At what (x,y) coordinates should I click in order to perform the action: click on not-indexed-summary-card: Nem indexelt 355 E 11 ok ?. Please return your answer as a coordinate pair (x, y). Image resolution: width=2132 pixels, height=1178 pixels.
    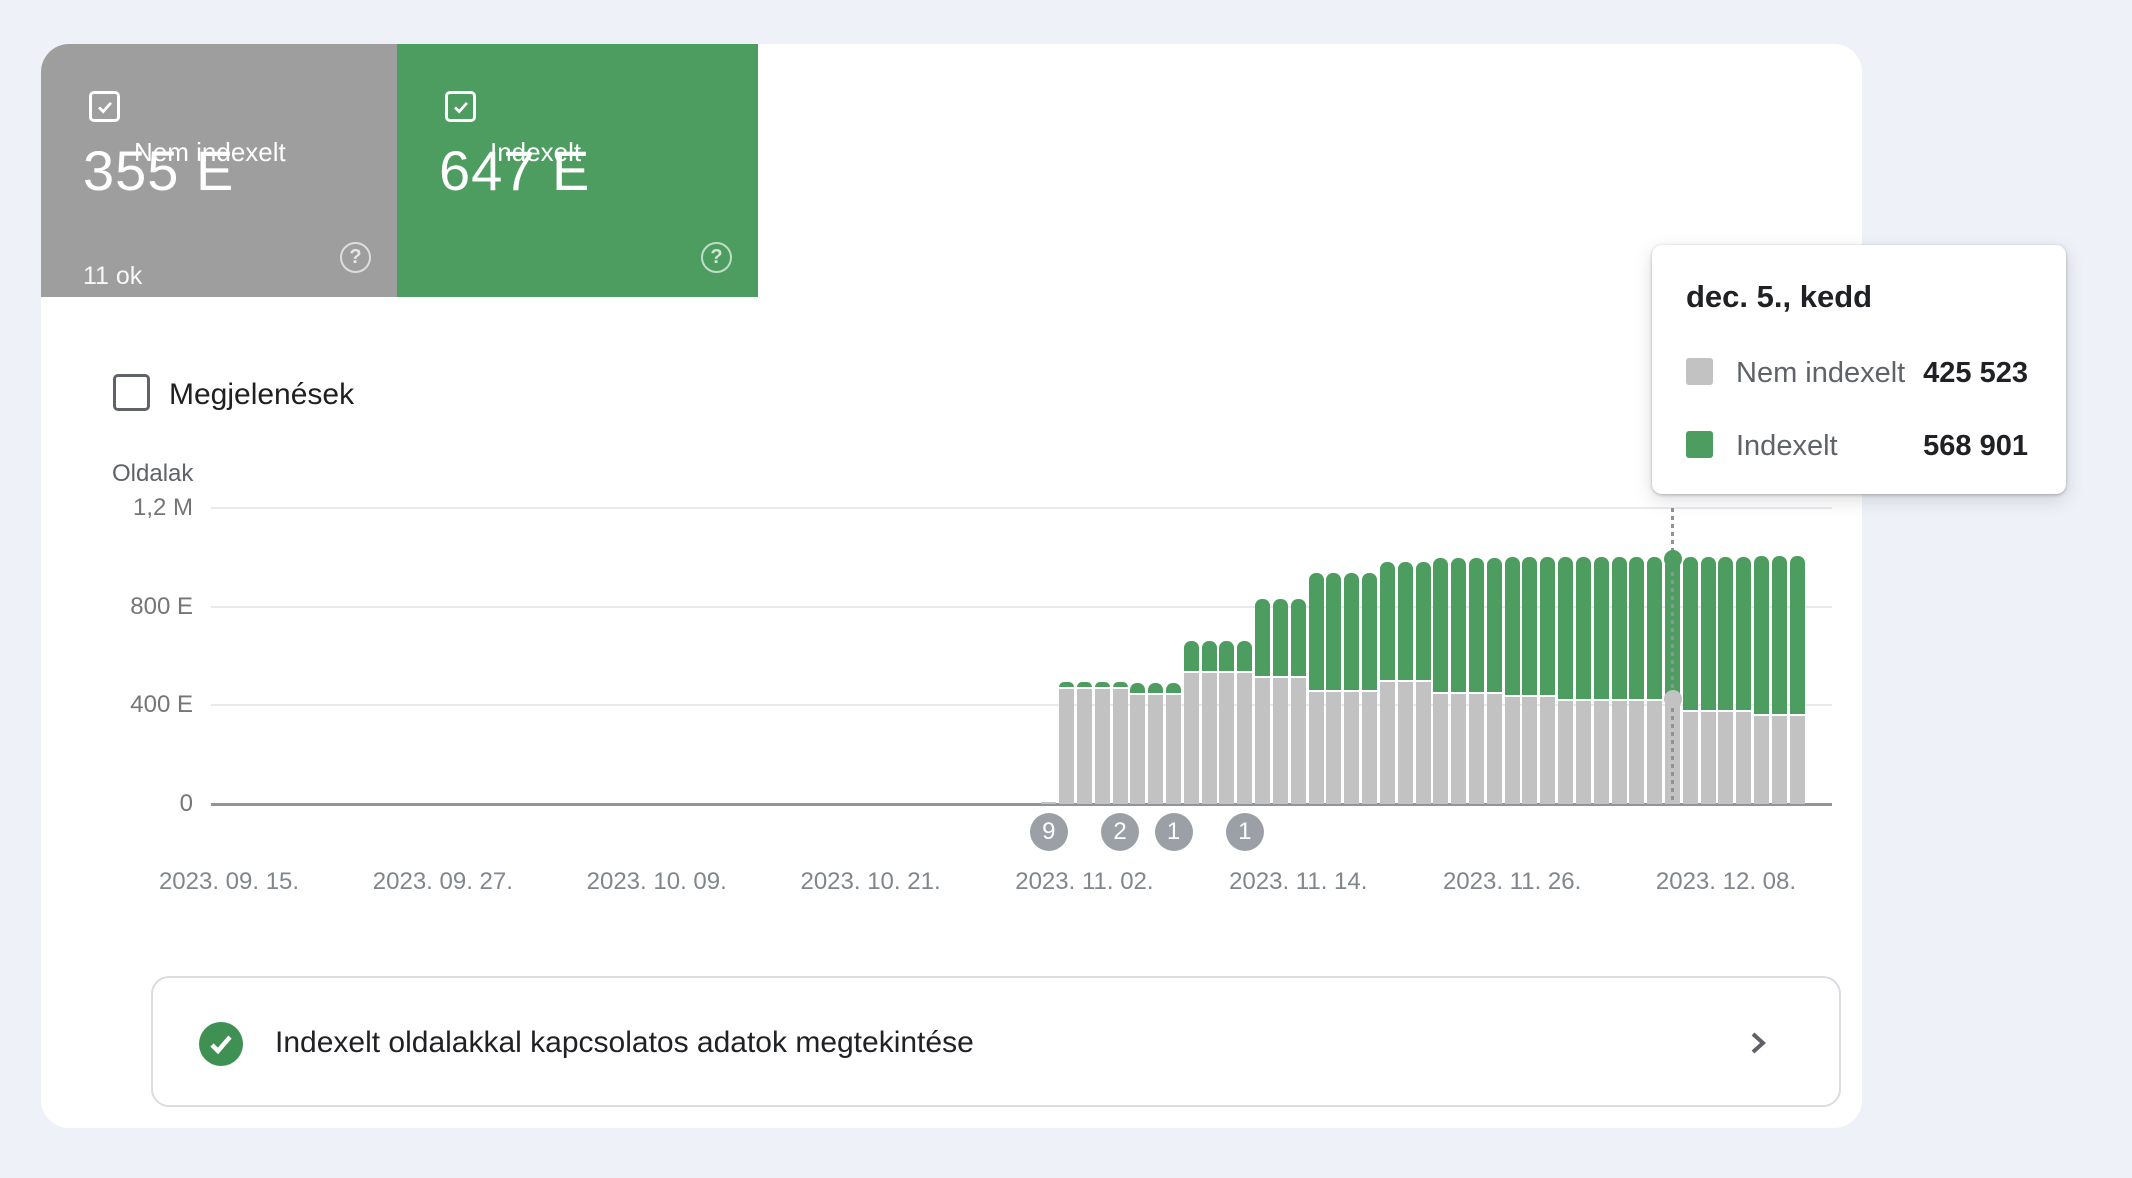
    Looking at the image, I should click on (219, 170).